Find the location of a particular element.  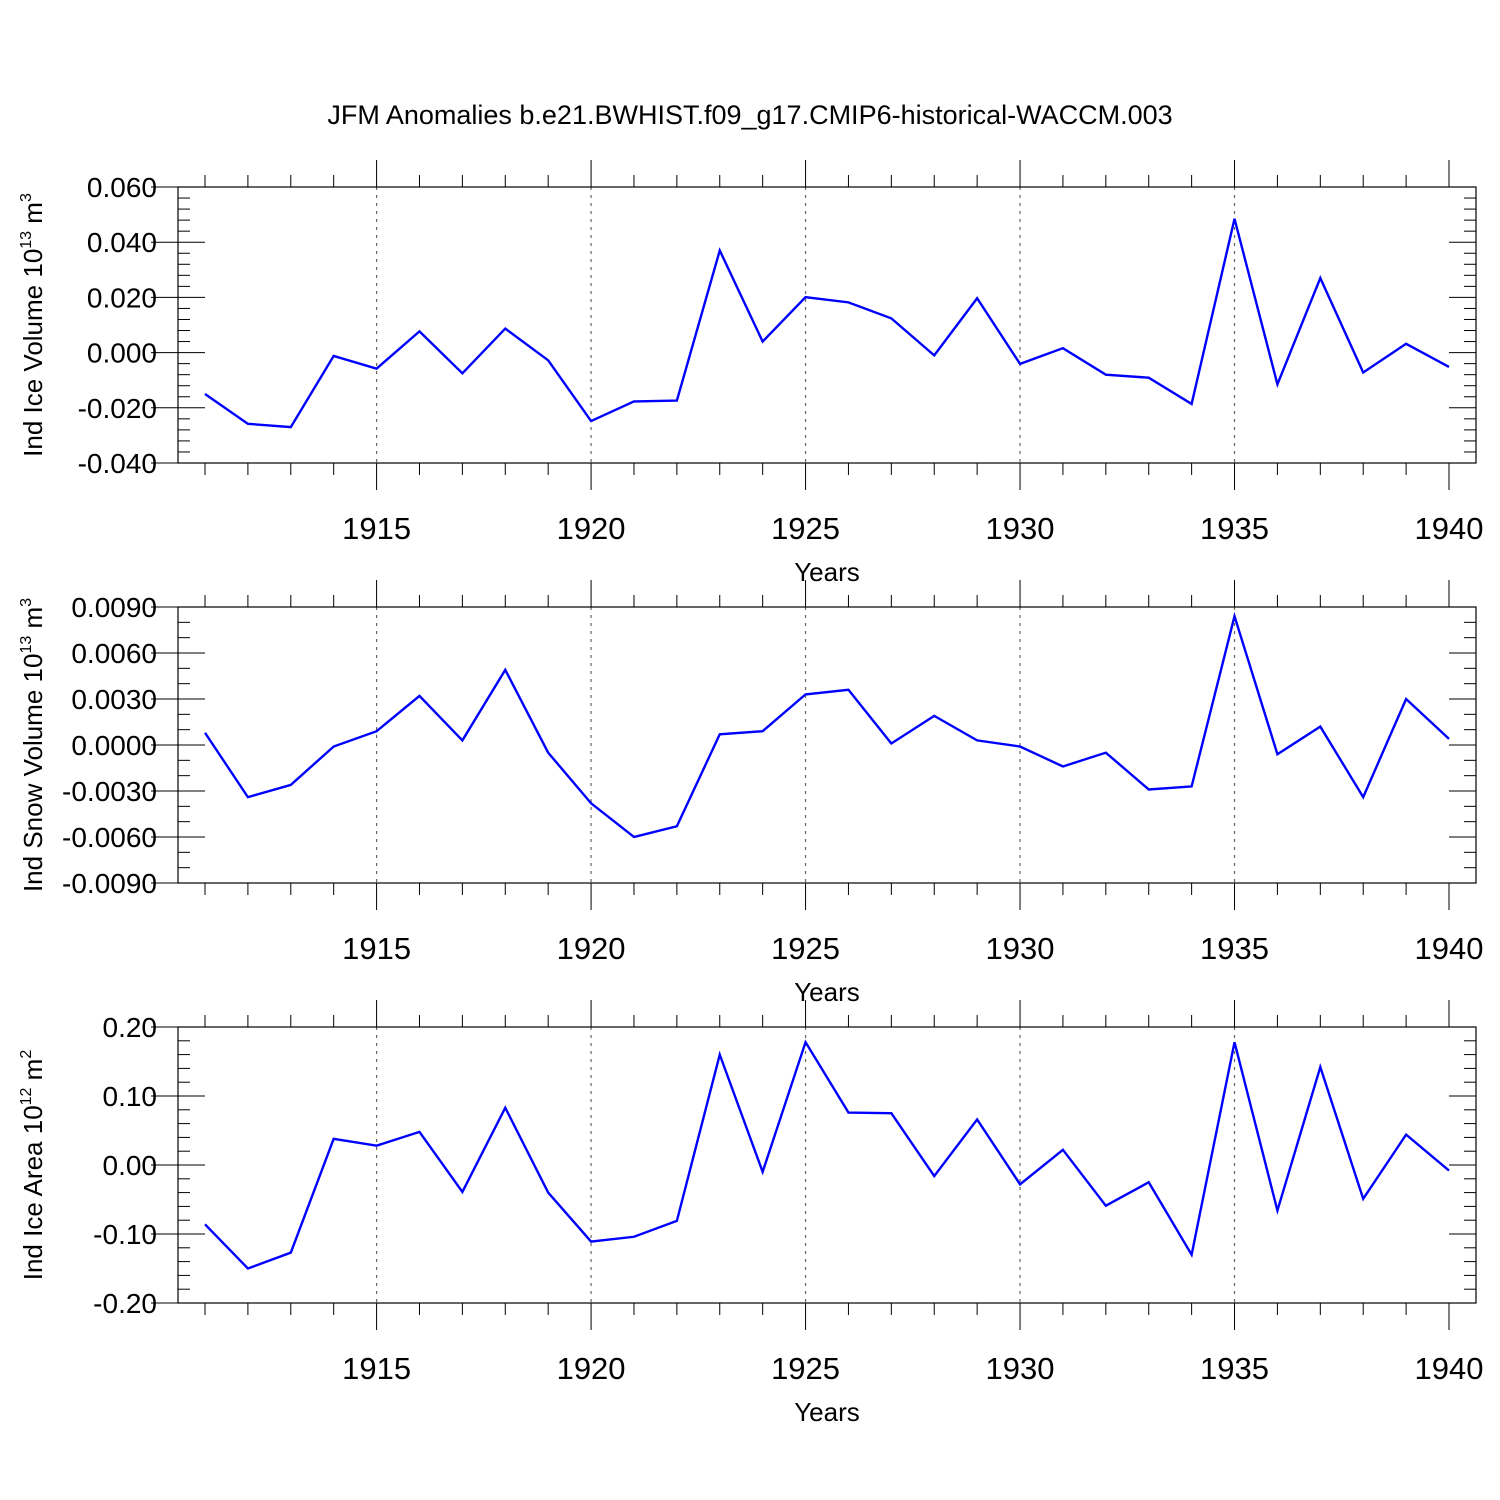

y-tick-label: 0.0000 is located at coordinates (114, 745).